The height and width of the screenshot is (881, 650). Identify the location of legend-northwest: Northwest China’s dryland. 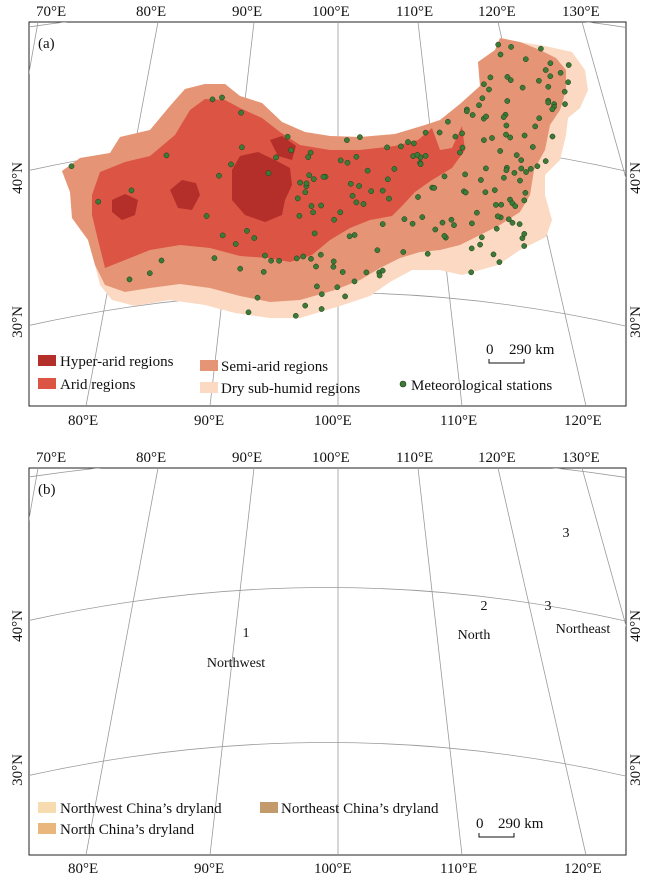
(141, 809).